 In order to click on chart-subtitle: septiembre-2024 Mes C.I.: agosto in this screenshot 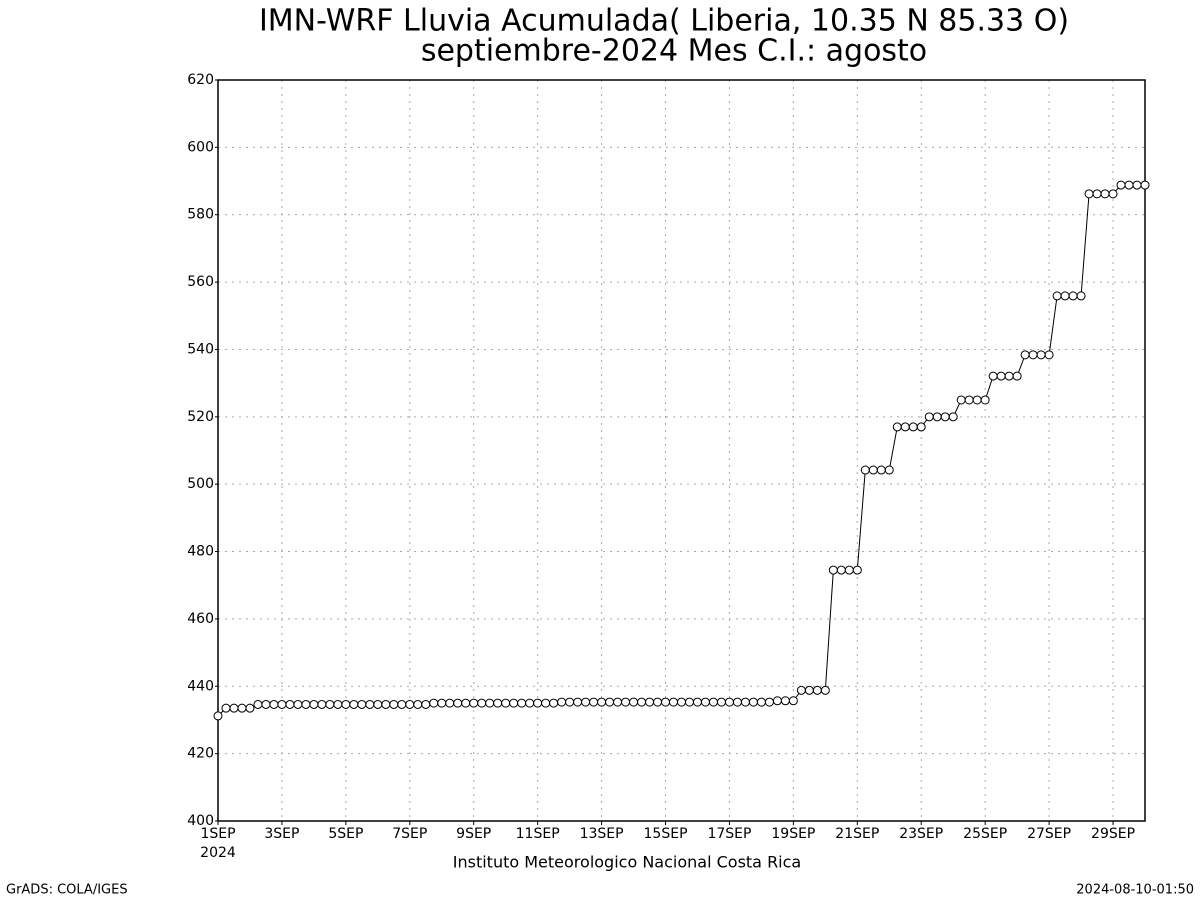, I will do `click(674, 51)`.